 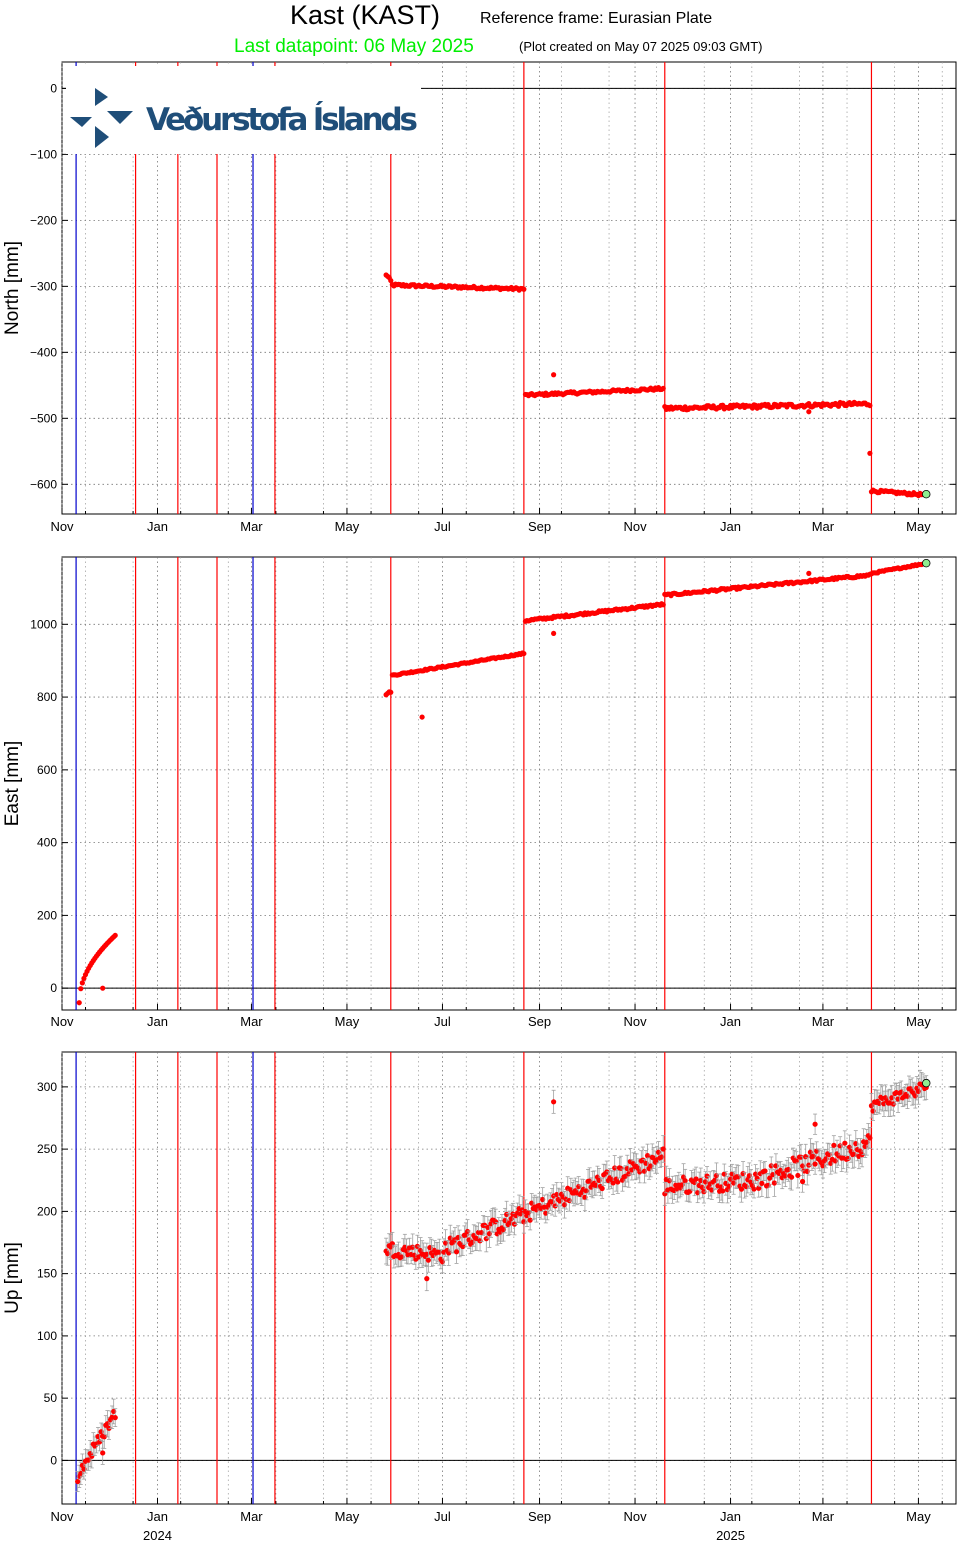 What do you see at coordinates (539, 1516) in the screenshot?
I see `up-x-tick-label: Sep` at bounding box center [539, 1516].